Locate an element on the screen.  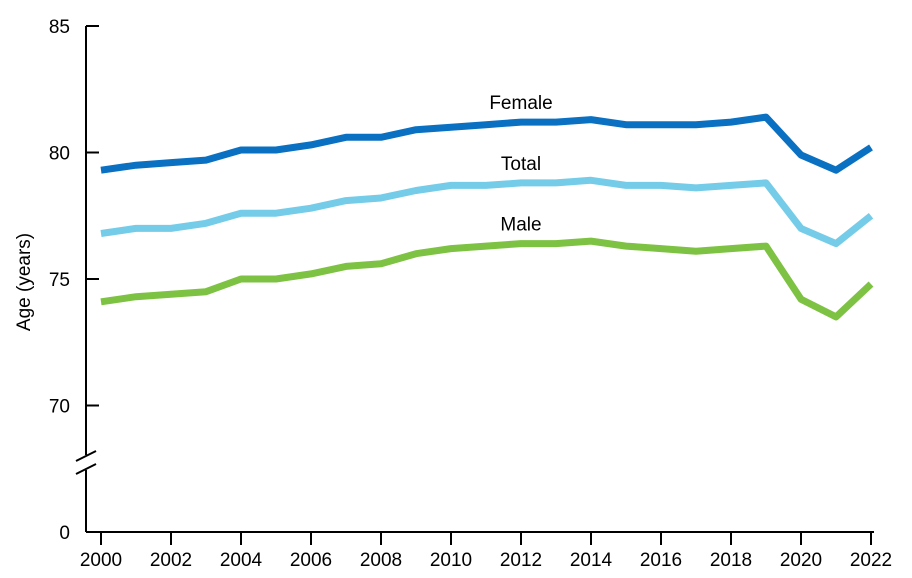
x-tick-label-2010: 2010 is located at coordinates (451, 560).